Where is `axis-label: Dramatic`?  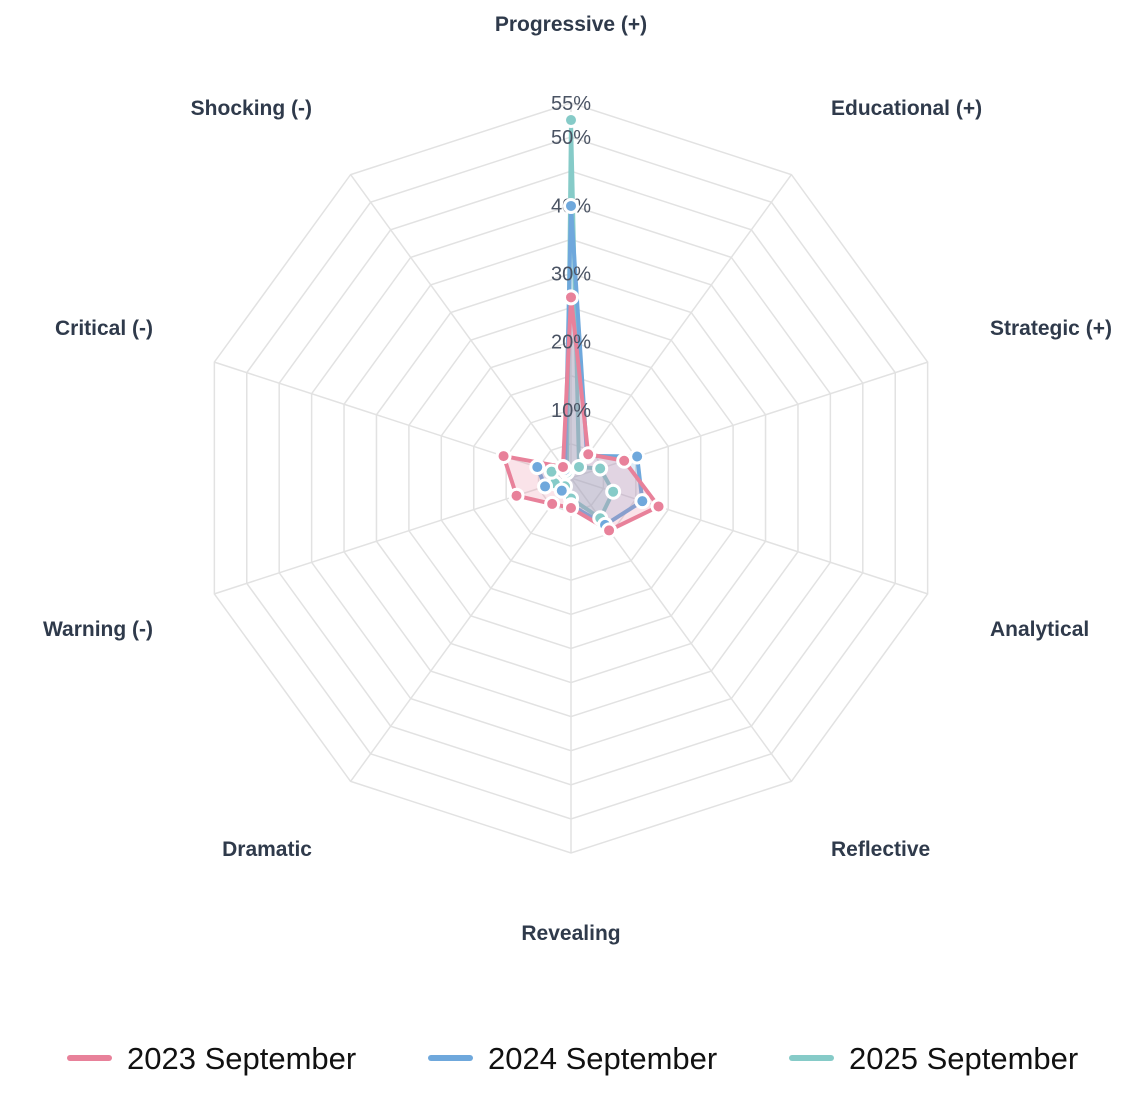
axis-label: Dramatic is located at coordinates (267, 849).